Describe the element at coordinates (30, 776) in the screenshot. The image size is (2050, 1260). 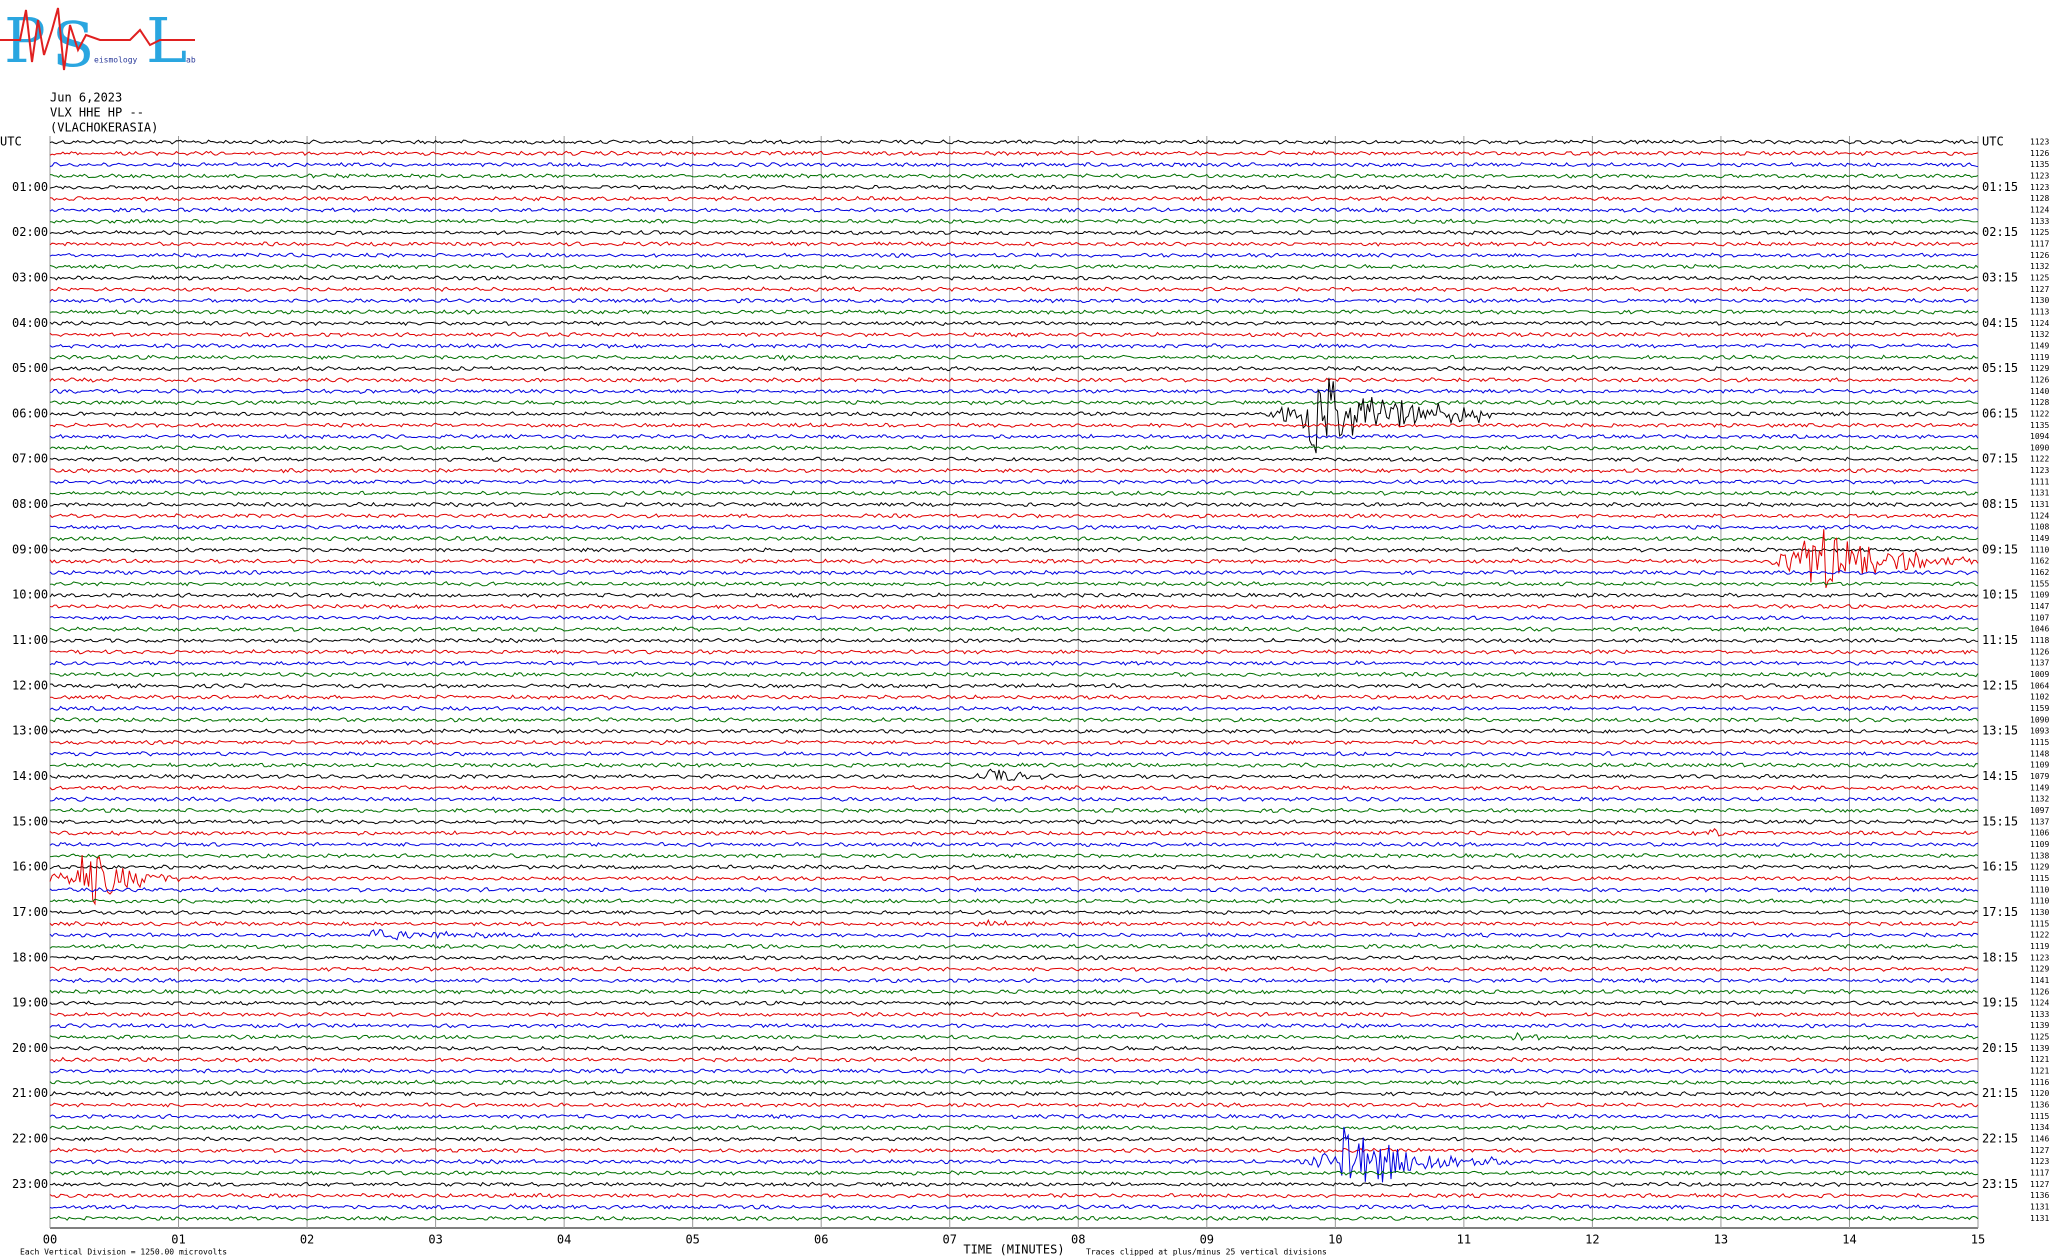
I see `left-time-label: 14:00` at that location.